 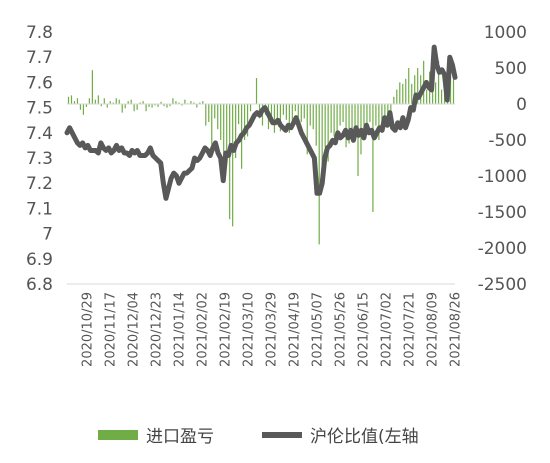 What do you see at coordinates (39, 260) in the screenshot?
I see `left-axis-tick-label: 6.9` at bounding box center [39, 260].